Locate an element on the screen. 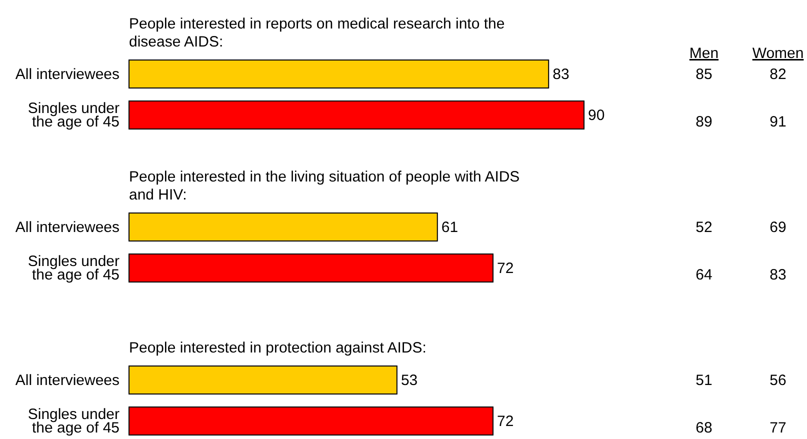 The image size is (807, 439). chart-title: People interested in protection against AIDS: is located at coordinates (277, 348).